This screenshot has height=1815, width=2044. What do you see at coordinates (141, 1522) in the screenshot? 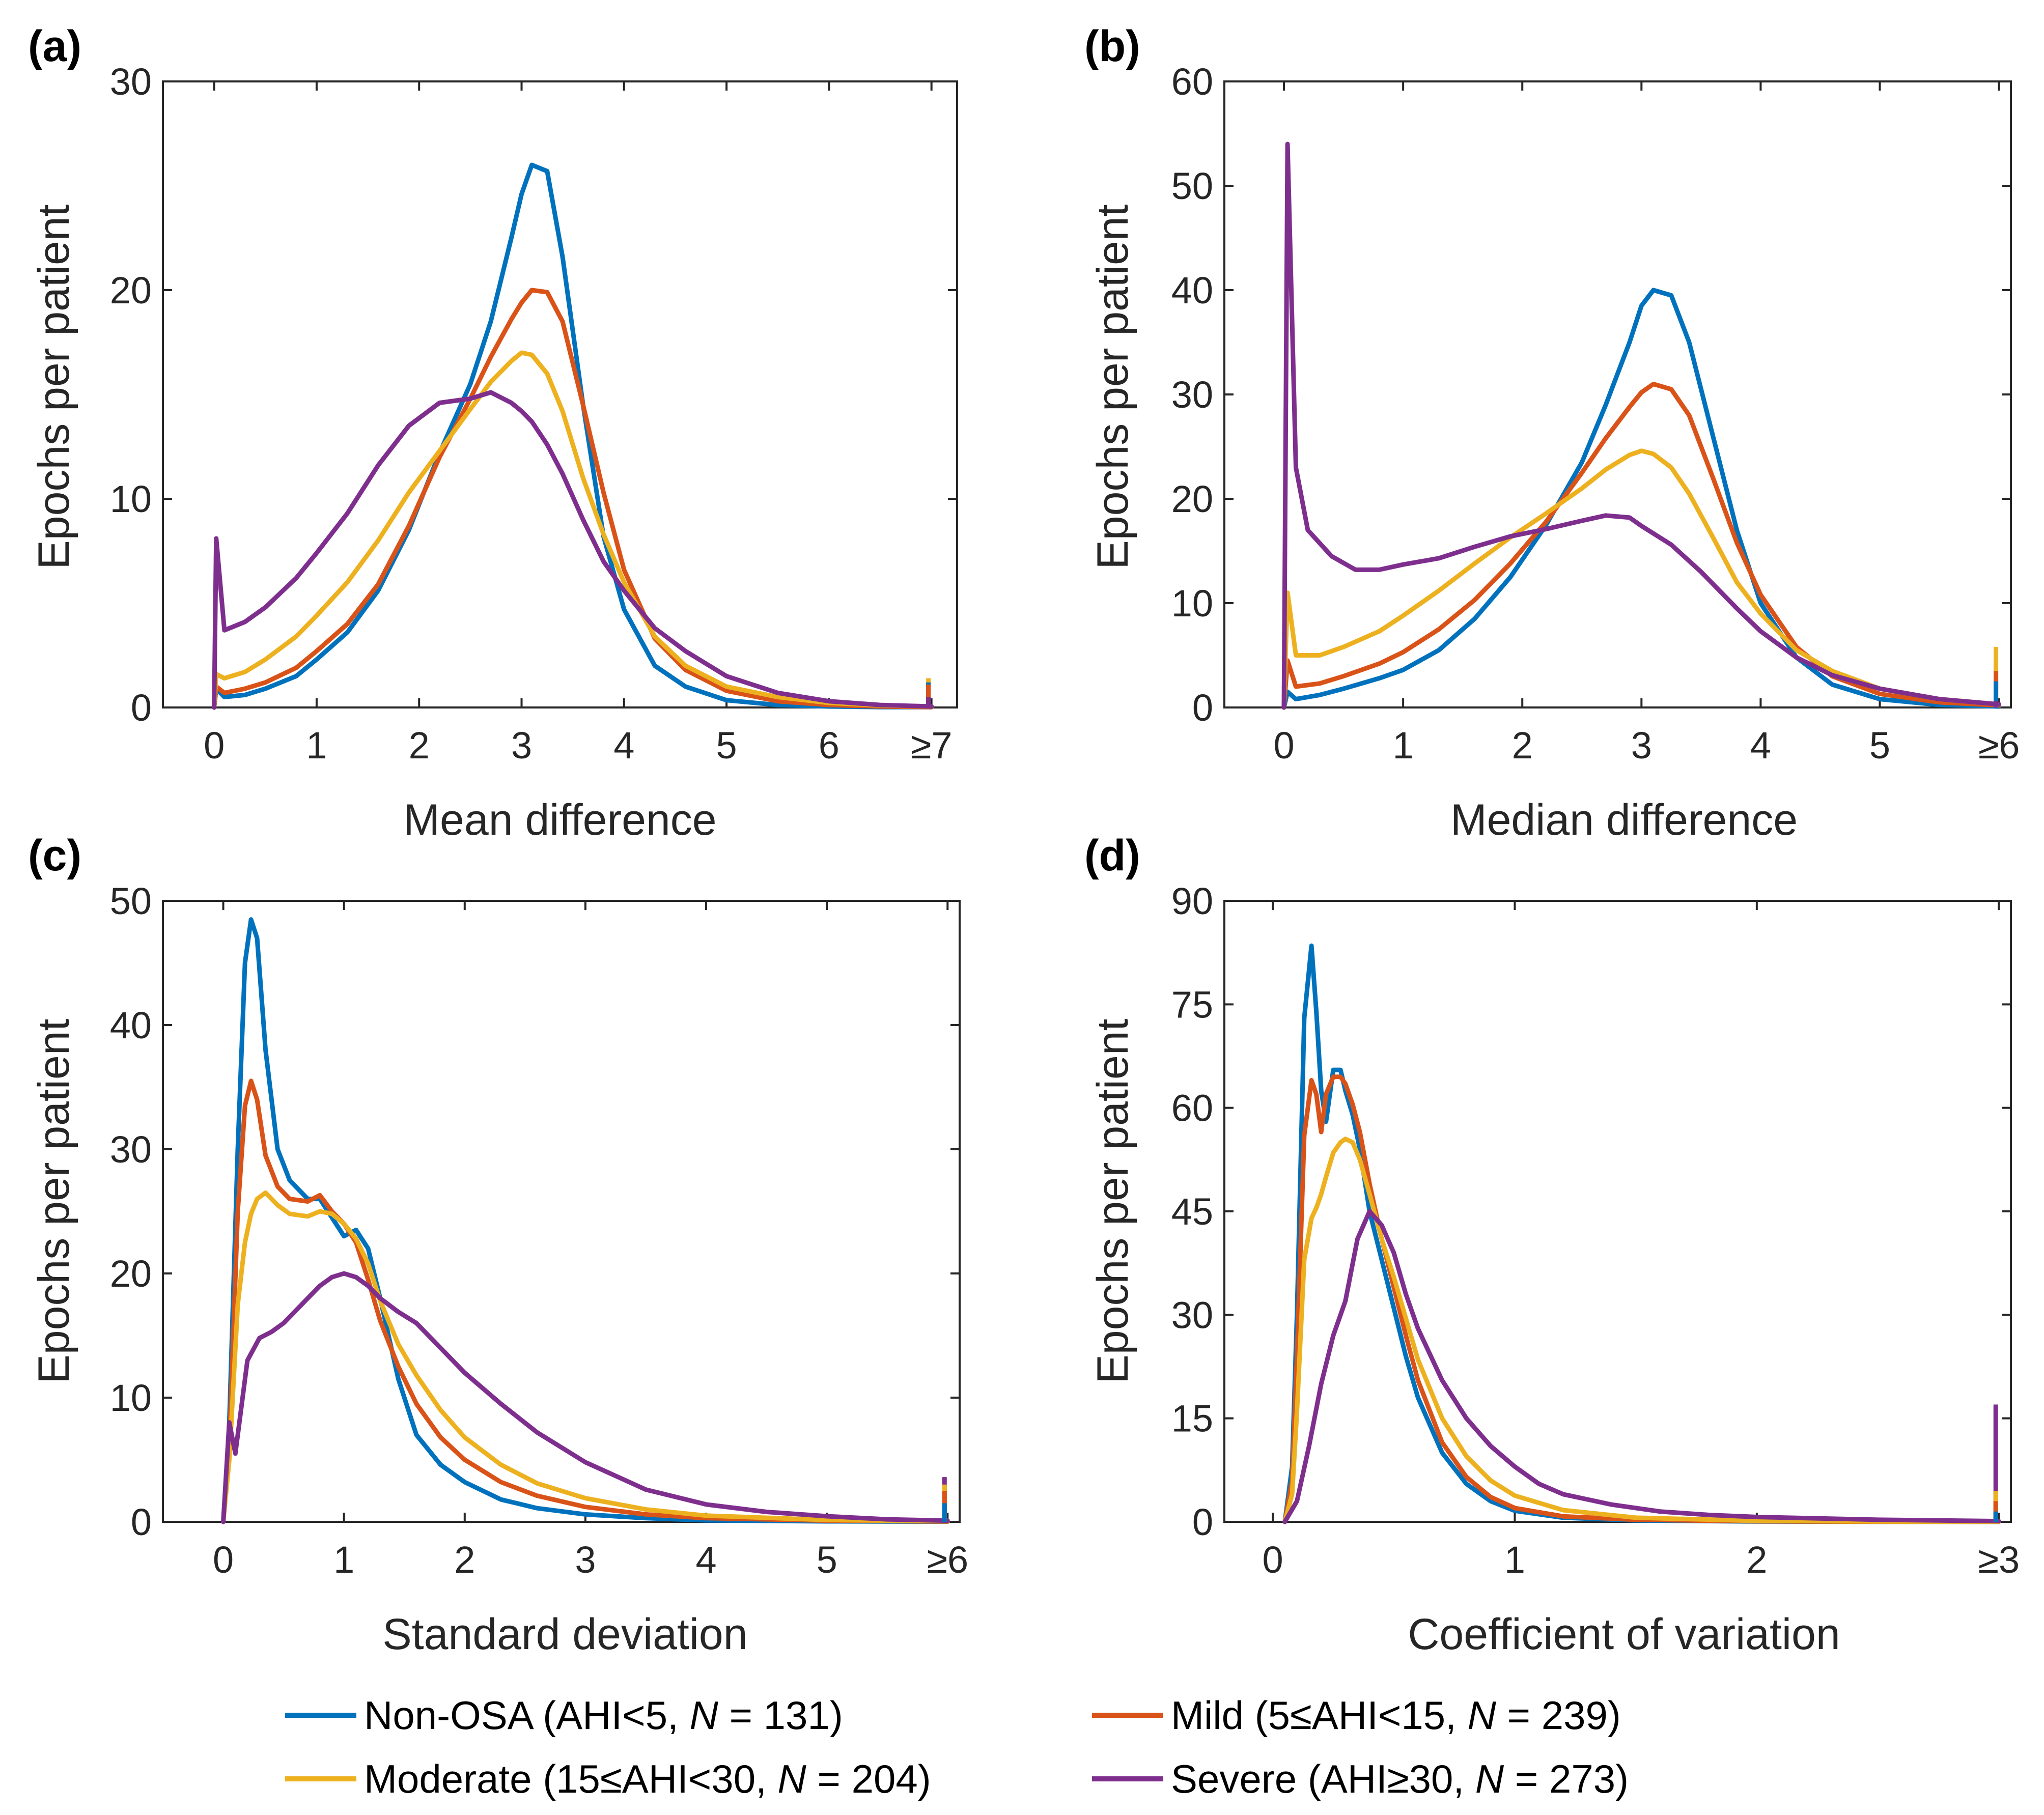
I see `y-tick-label-c: 0` at bounding box center [141, 1522].